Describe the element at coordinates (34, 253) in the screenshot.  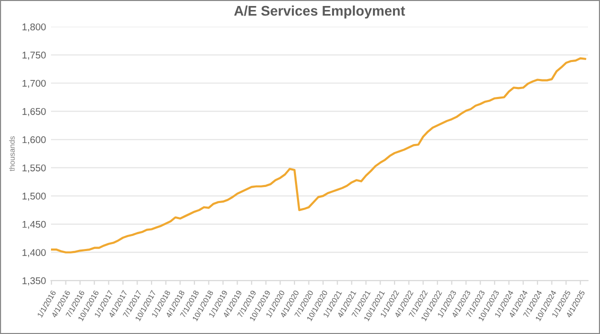
I see `y-tick-label: 1,400` at that location.